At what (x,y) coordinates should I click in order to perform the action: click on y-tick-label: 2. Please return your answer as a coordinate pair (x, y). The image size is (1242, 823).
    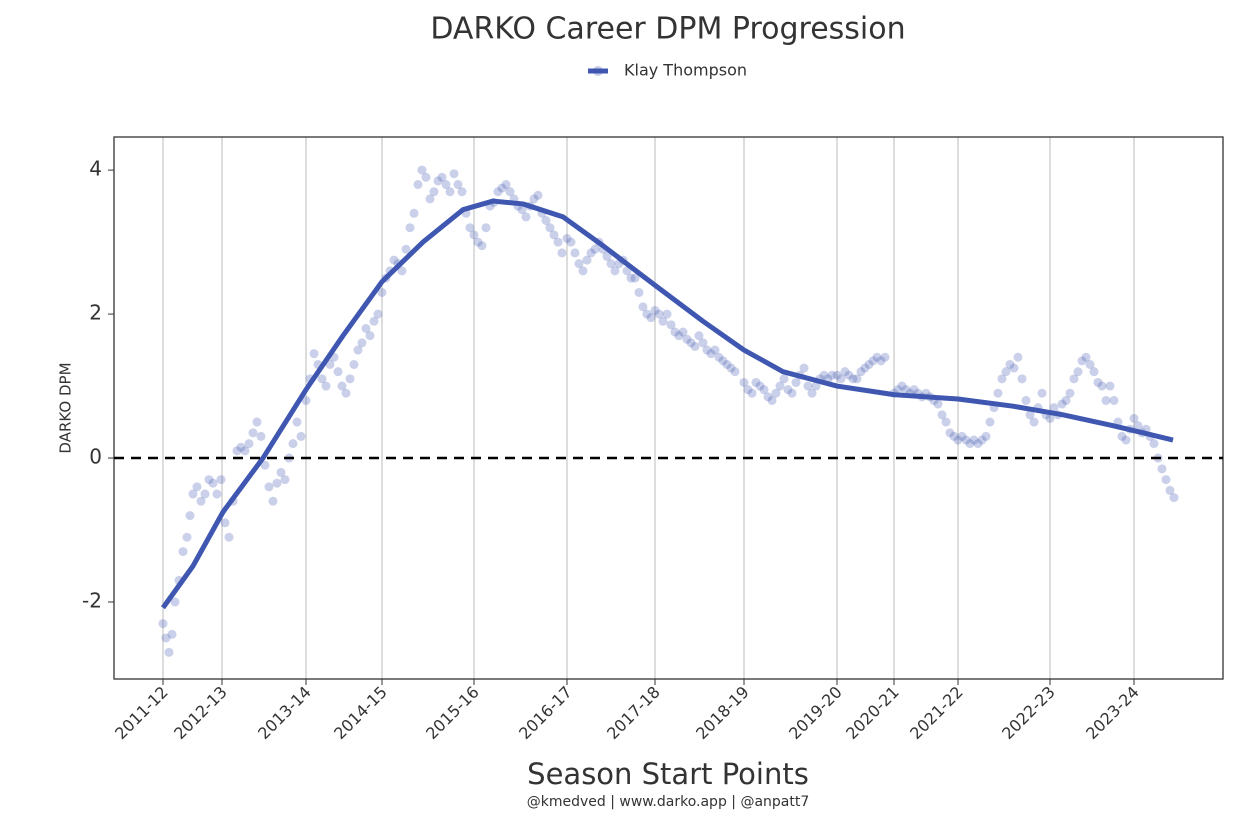
    Looking at the image, I should click on (95, 313).